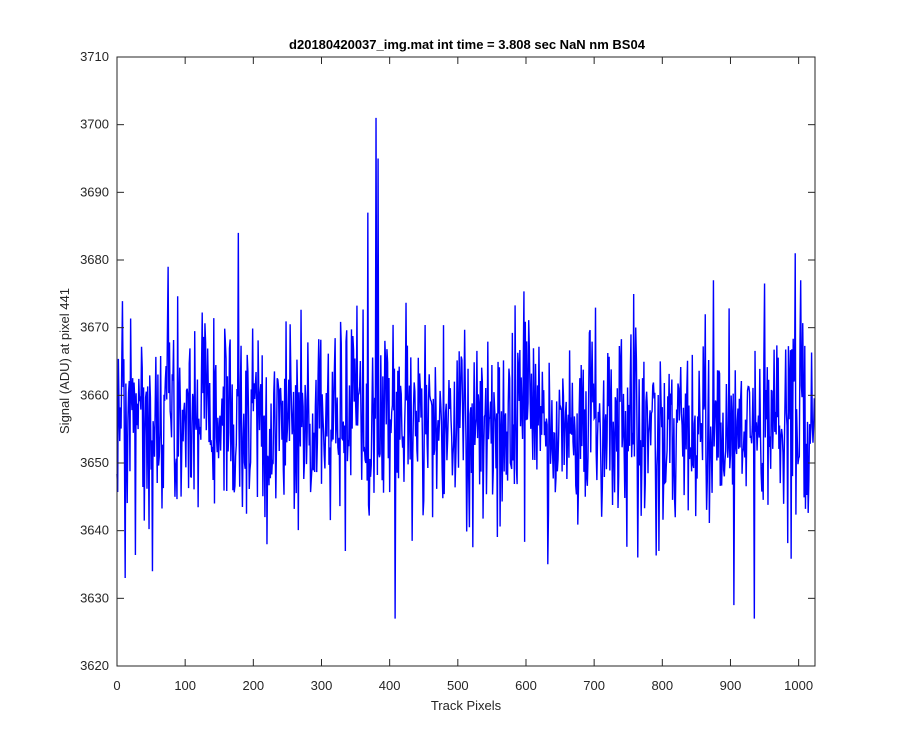  I want to click on y-tick-label: 3640, so click(94, 530).